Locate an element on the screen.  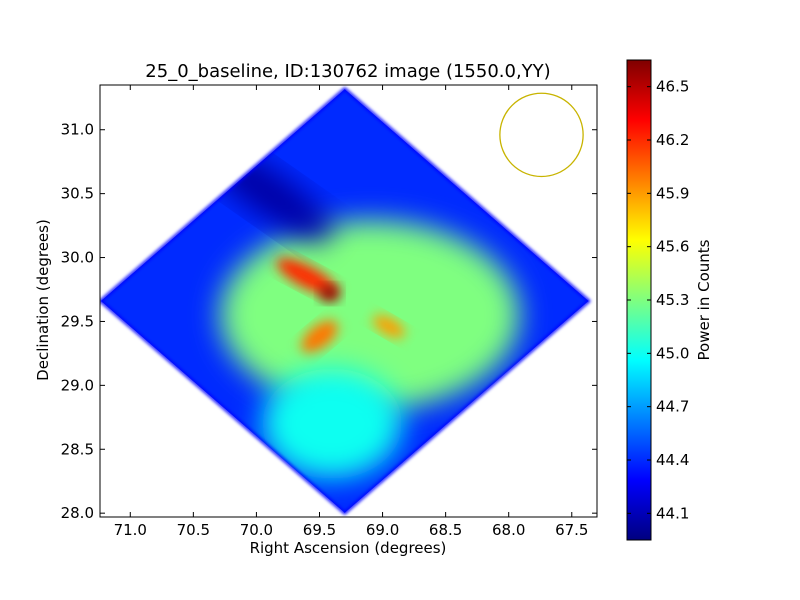
colorbar-tick-label: 44.1 is located at coordinates (672, 513).